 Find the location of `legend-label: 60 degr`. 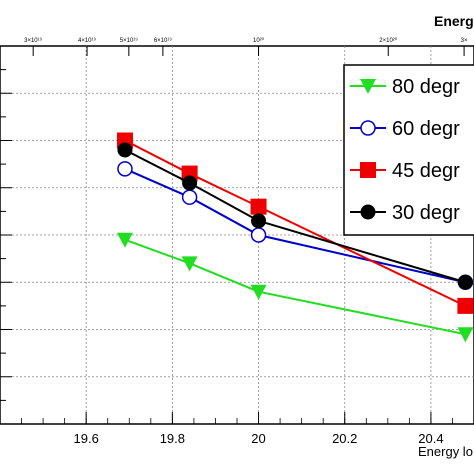

legend-label: 60 degr is located at coordinates (426, 129).